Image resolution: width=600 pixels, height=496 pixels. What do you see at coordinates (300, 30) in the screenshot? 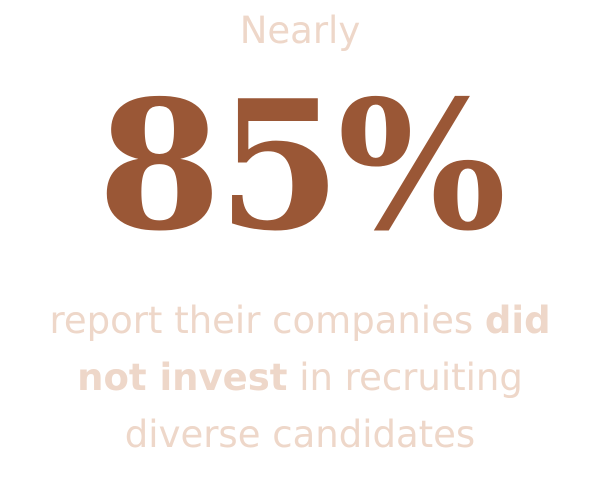
I see `lead-text: Nearly` at bounding box center [300, 30].